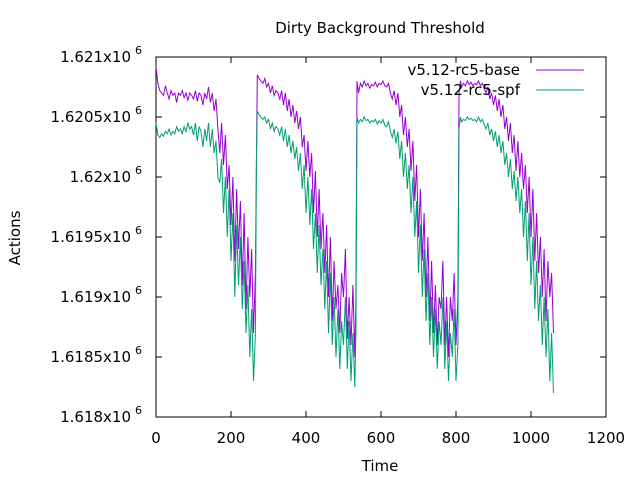  What do you see at coordinates (100, 177) in the screenshot?
I see `y-tick-label: 1.62x10` at bounding box center [100, 177].